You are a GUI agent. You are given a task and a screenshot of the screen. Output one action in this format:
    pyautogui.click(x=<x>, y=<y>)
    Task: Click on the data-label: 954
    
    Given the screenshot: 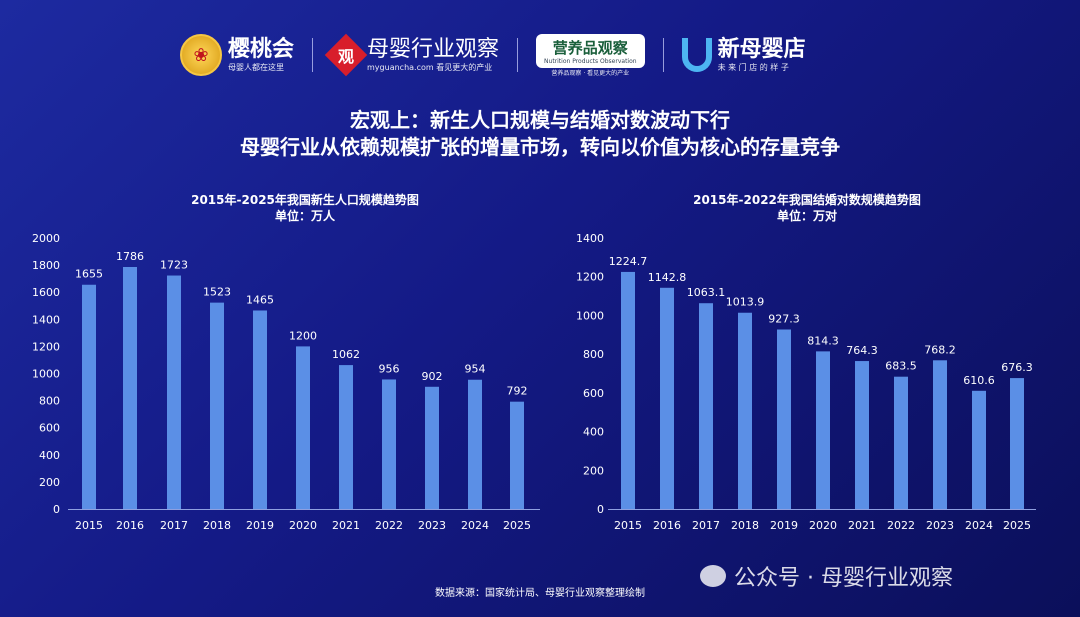 What is the action you would take?
    pyautogui.click(x=475, y=369)
    